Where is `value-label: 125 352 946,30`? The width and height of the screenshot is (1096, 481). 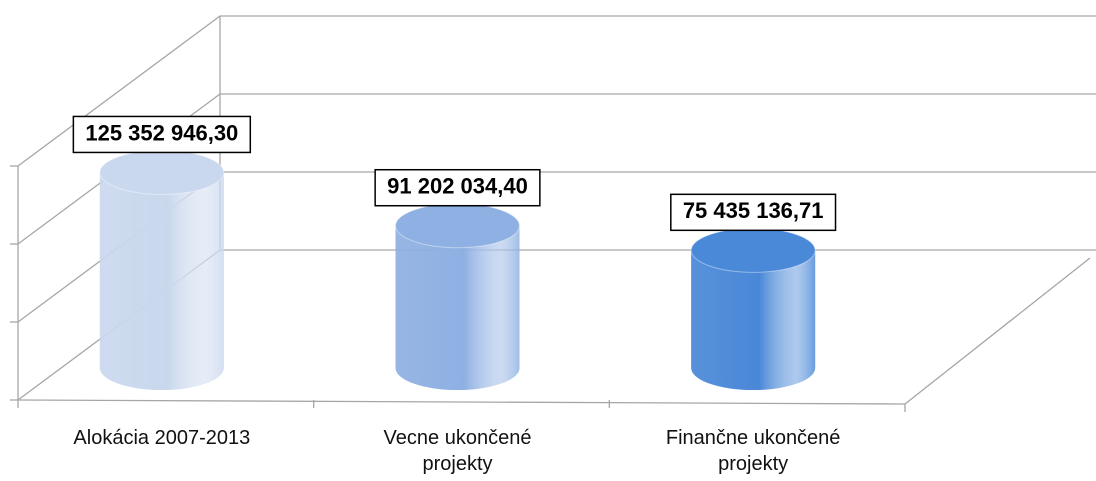 value-label: 125 352 946,30 is located at coordinates (161, 132).